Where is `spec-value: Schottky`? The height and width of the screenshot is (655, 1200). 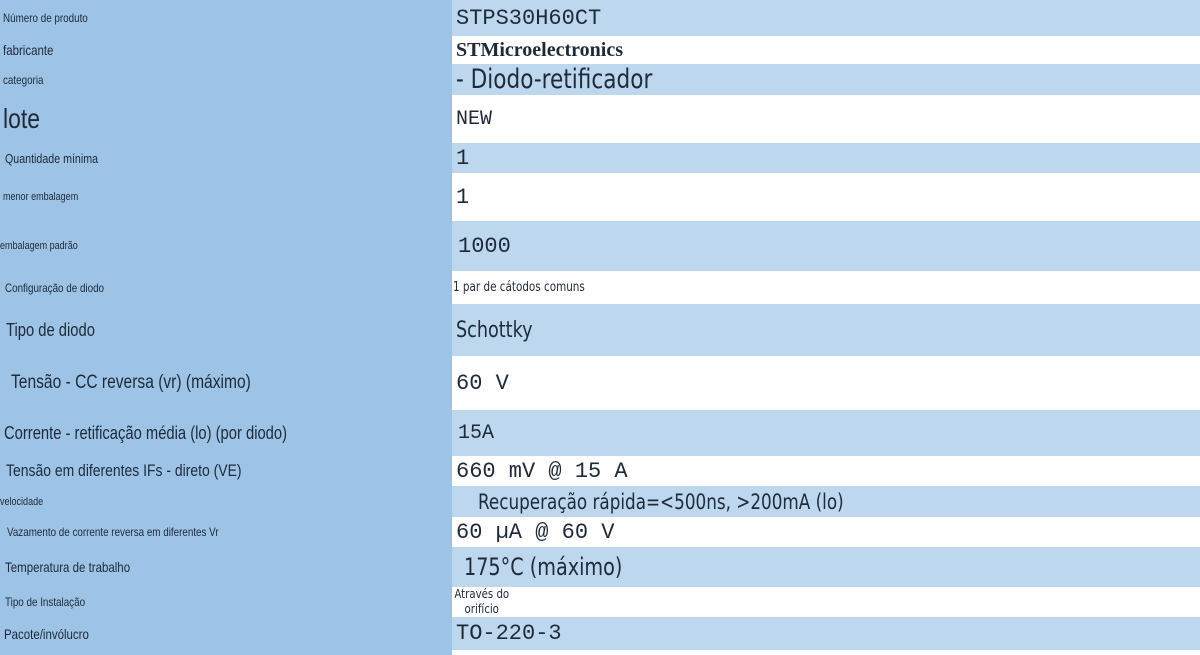
spec-value: Schottky is located at coordinates (494, 330).